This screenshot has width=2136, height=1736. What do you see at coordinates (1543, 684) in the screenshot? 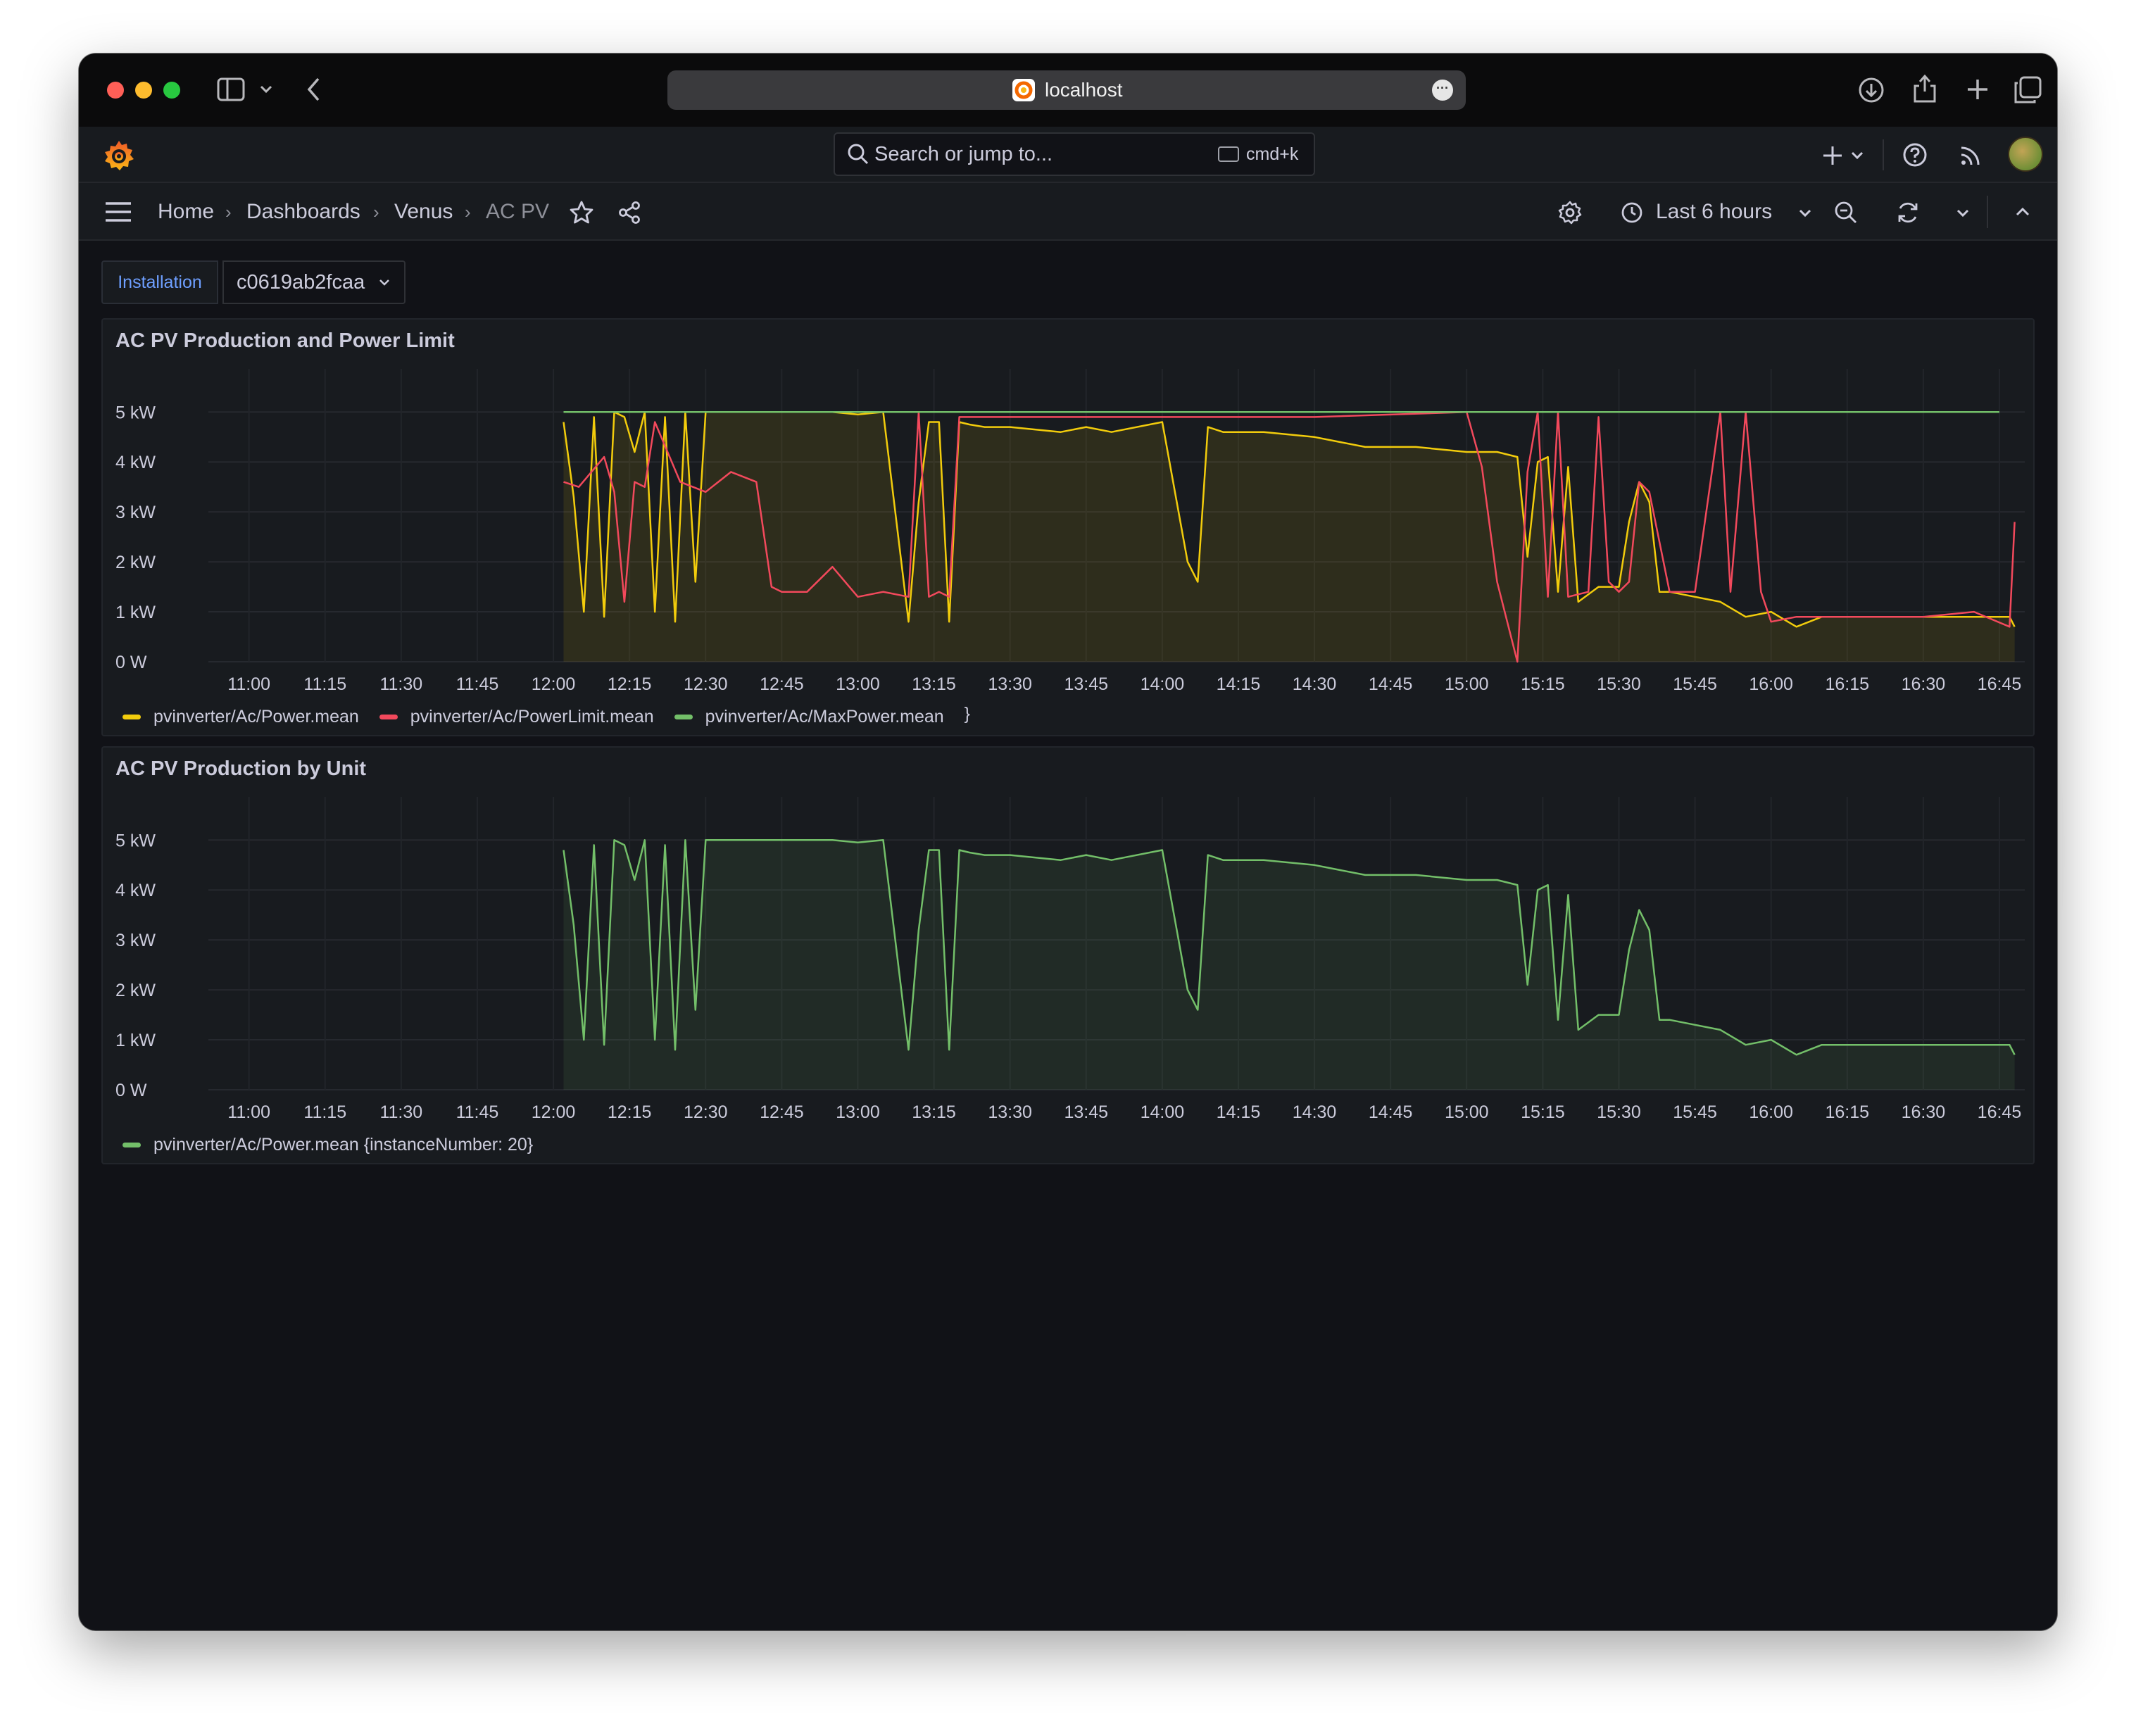
I see `x-tick-label: 15:15` at bounding box center [1543, 684].